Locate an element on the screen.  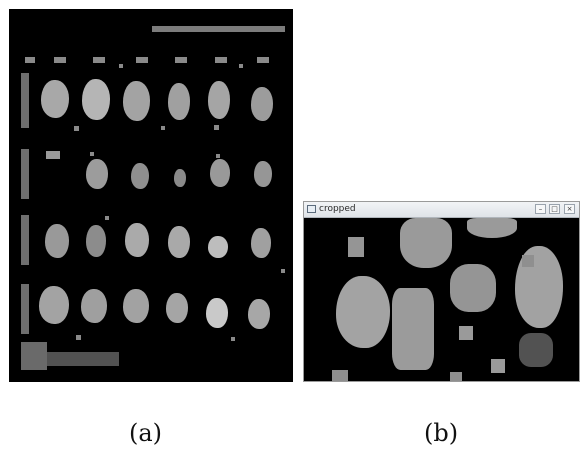
close-icon: × is located at coordinates (569, 209).